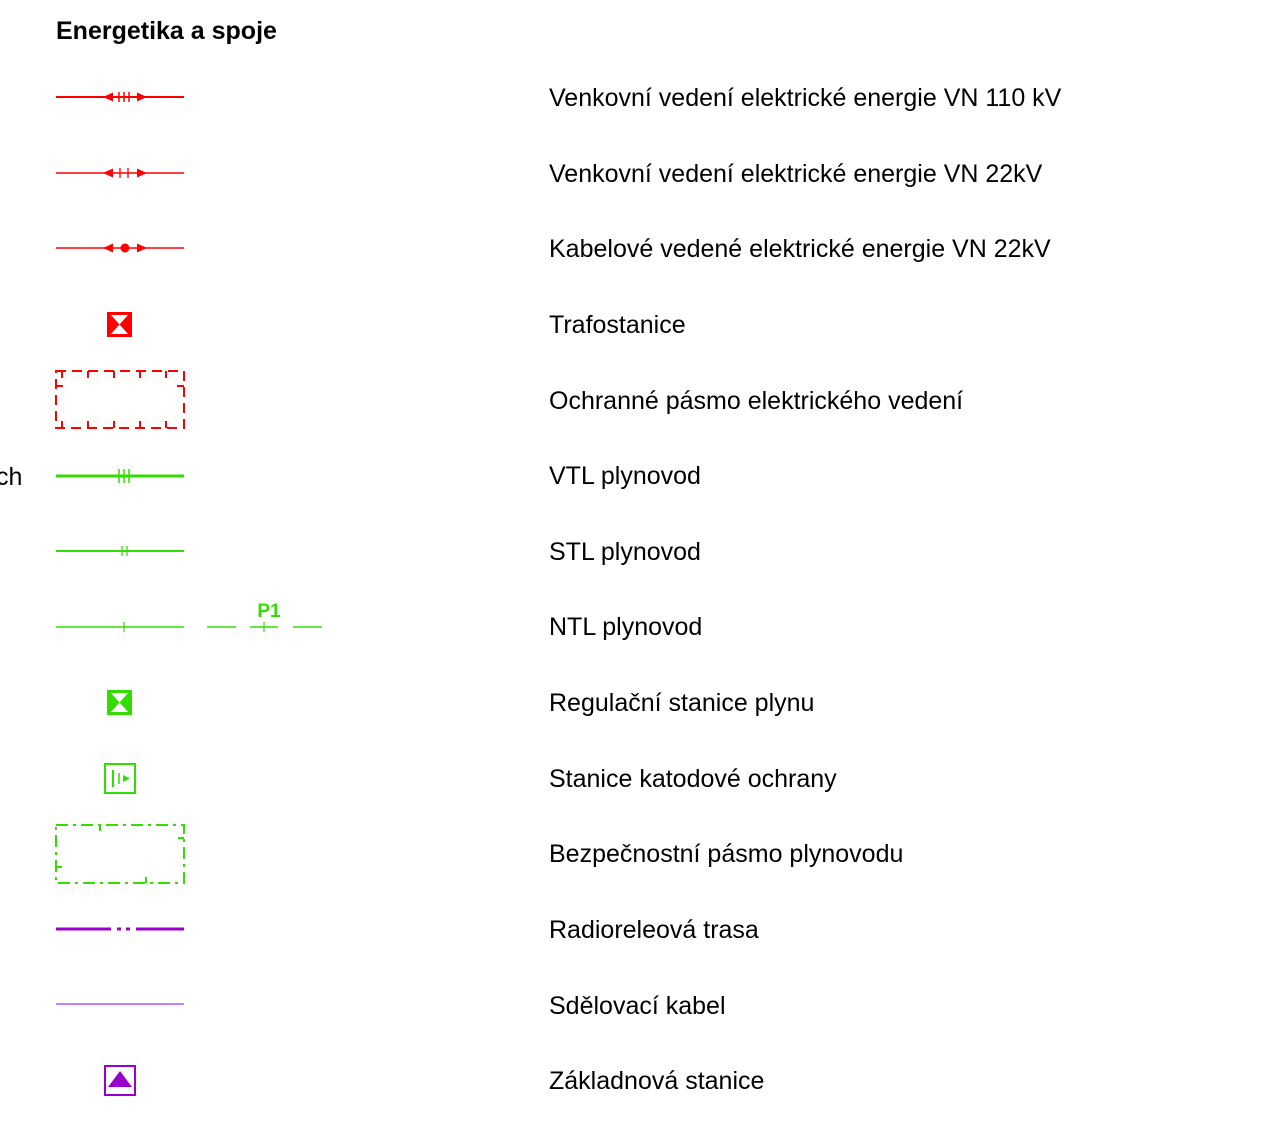  I want to click on legend-label-regulacni-stanice: Regulační stanice plynu, so click(682, 703).